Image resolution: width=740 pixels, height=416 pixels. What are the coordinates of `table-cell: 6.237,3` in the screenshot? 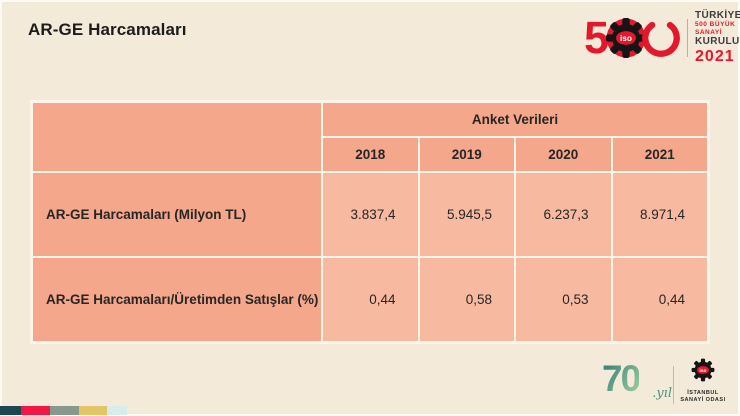 It's located at (563, 214).